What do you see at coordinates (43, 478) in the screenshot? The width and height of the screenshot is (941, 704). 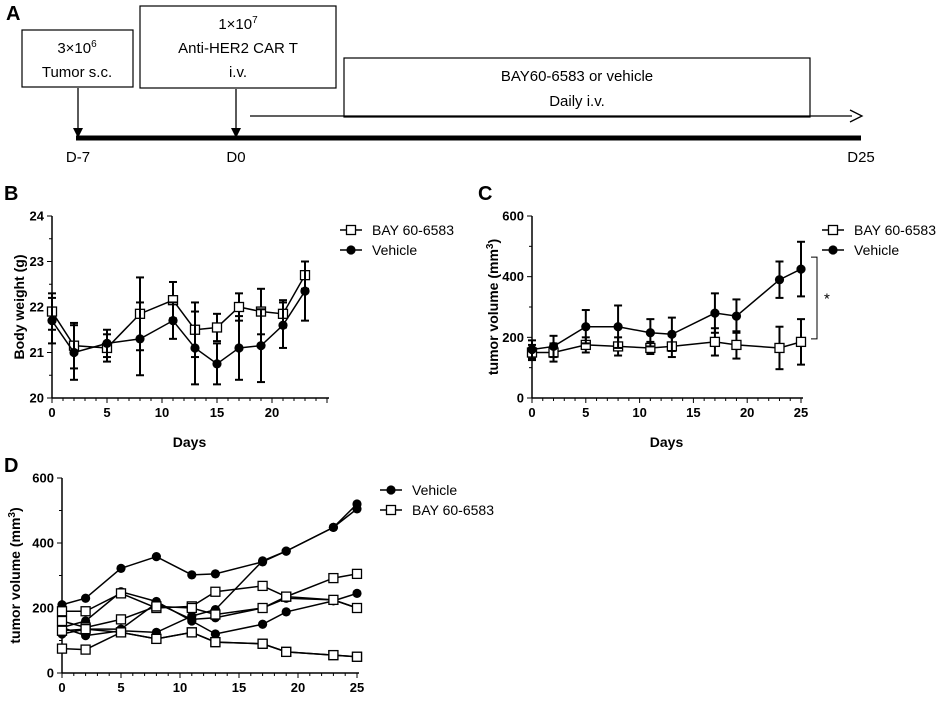 I see `y-tick-label: 600` at bounding box center [43, 478].